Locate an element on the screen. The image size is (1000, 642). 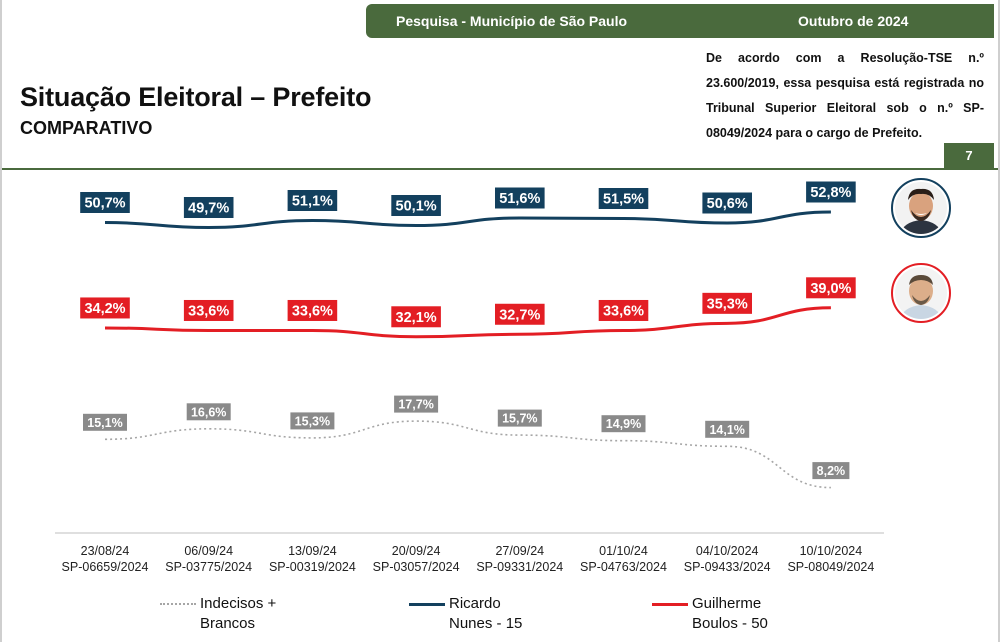
x-tick-label-code: SP-04763/2024 is located at coordinates (623, 567).